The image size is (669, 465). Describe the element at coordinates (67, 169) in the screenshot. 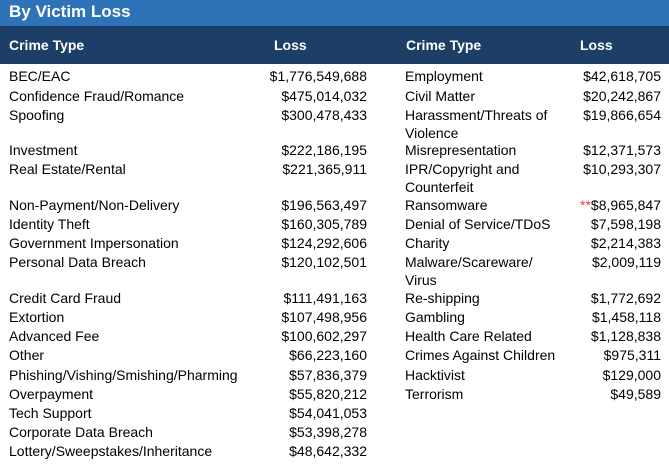

I see `left-crime-type: Real Estate/Rental` at that location.